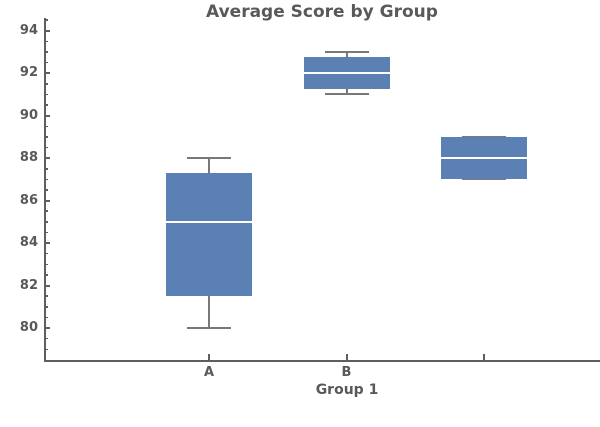  What do you see at coordinates (209, 372) in the screenshot?
I see `x-tick-label: A` at bounding box center [209, 372].